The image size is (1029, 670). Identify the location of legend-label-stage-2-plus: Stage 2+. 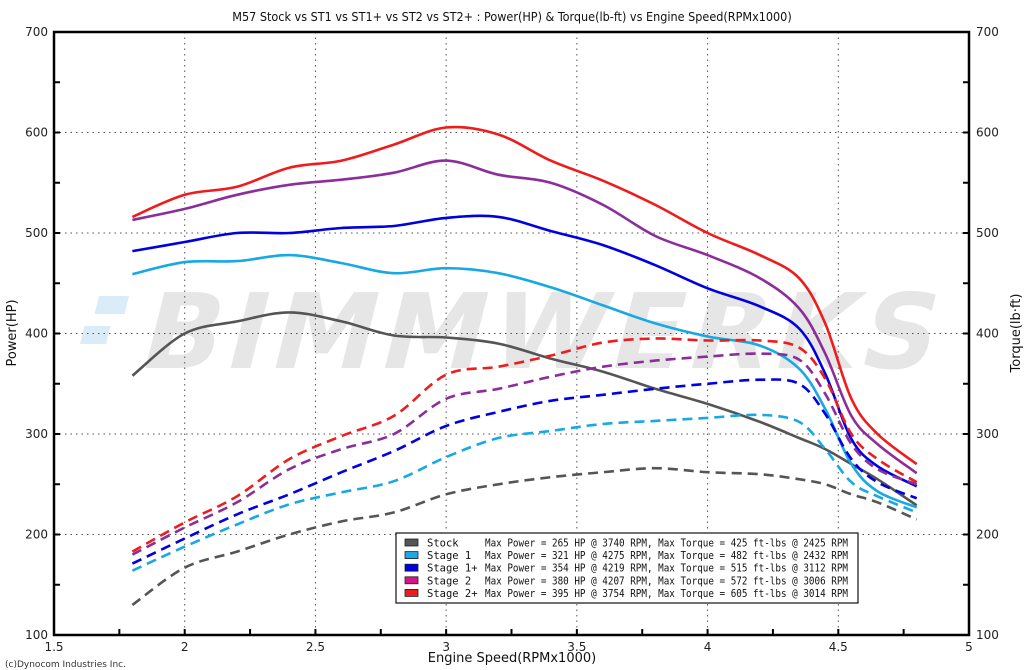
(452, 594).